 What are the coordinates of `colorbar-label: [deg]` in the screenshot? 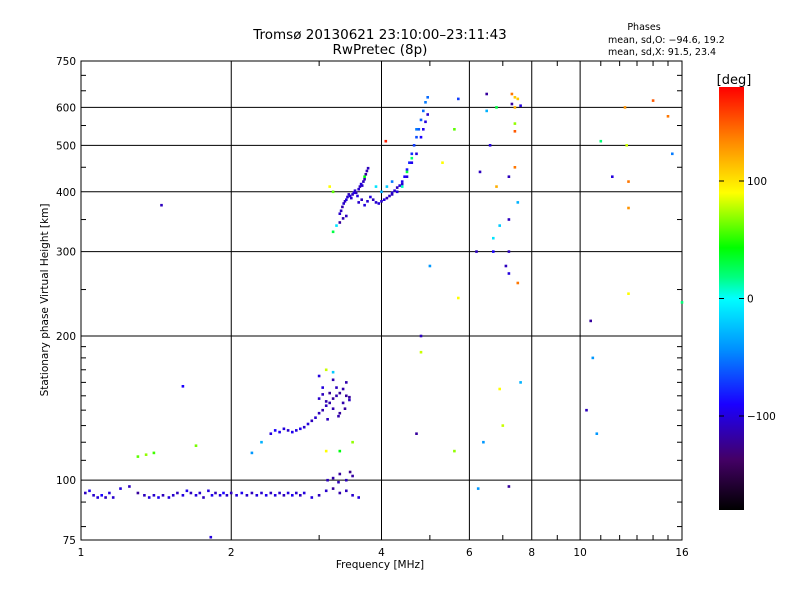 It's located at (734, 80).